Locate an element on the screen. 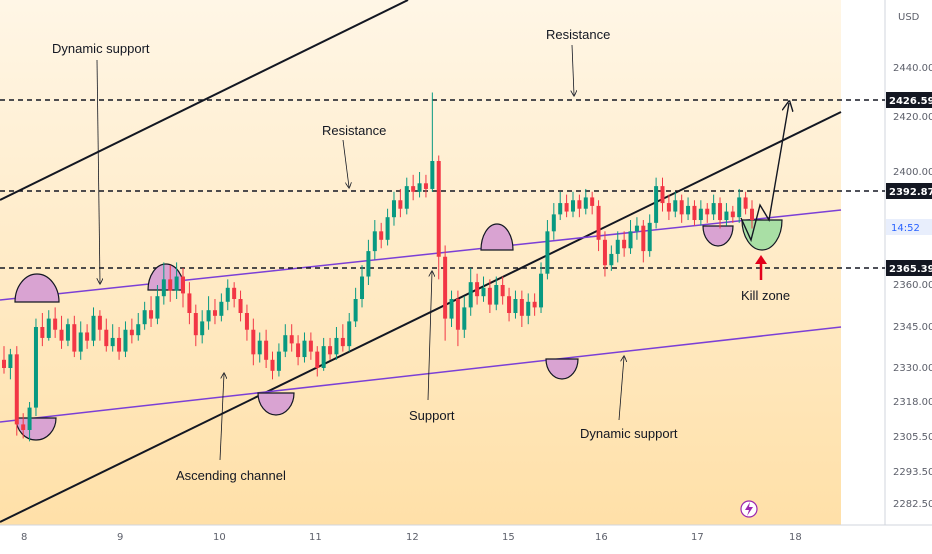 The height and width of the screenshot is (554, 932). time-axis-panel is located at coordinates (466, 537).